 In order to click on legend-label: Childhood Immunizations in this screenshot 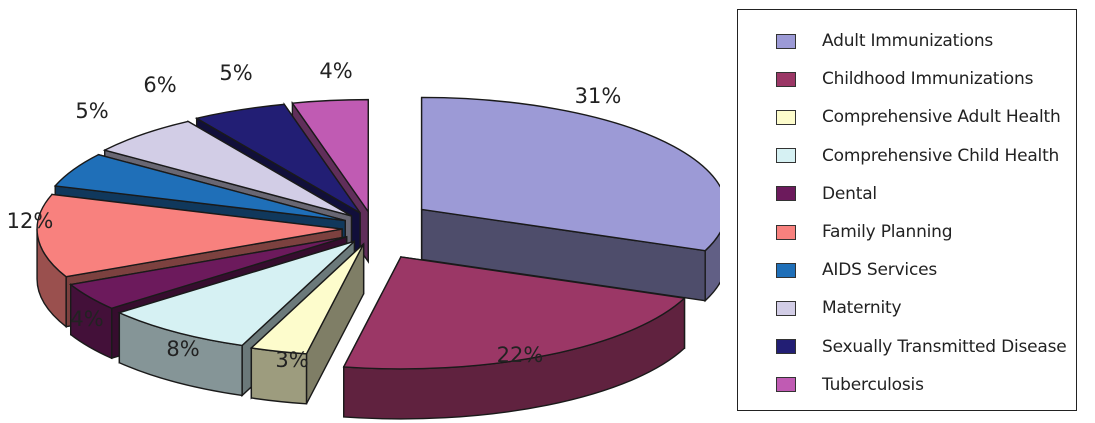, I will do `click(928, 79)`.